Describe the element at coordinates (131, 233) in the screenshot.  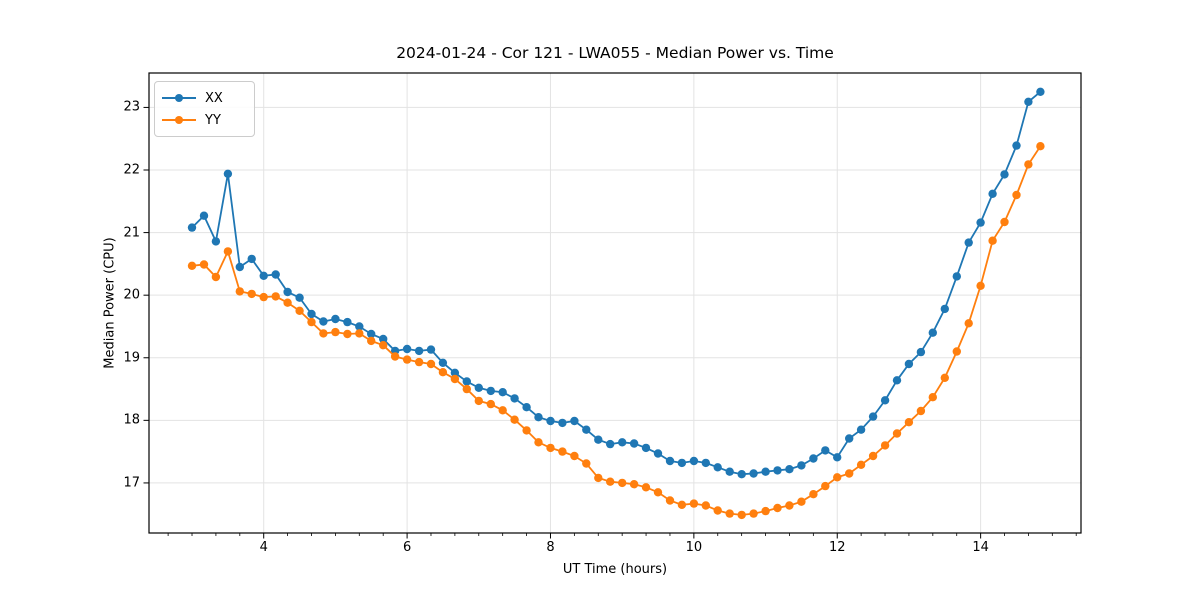
I see `y-tick-label: 21` at that location.